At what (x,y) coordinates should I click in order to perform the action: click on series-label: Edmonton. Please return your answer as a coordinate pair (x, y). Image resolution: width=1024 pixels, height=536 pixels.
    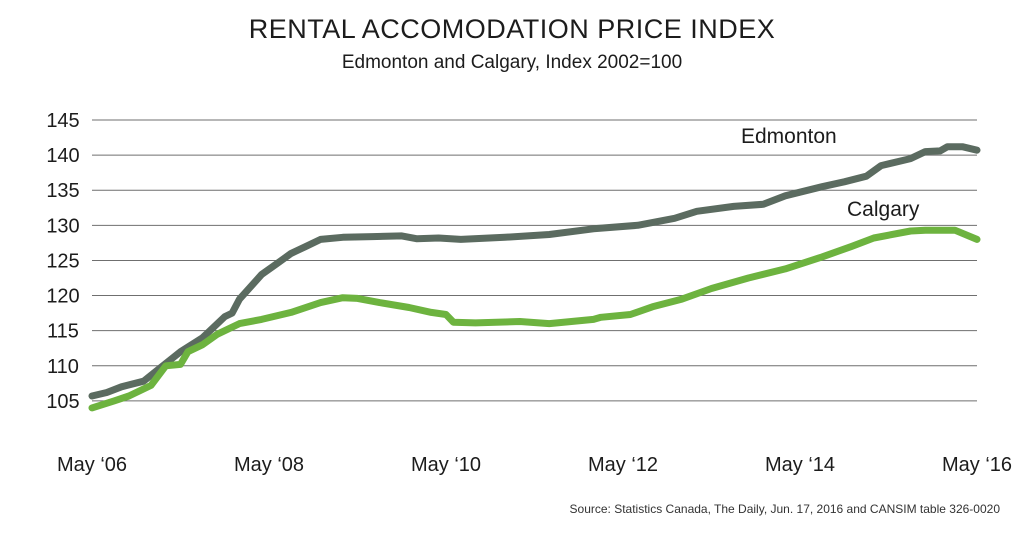
    Looking at the image, I should click on (789, 136).